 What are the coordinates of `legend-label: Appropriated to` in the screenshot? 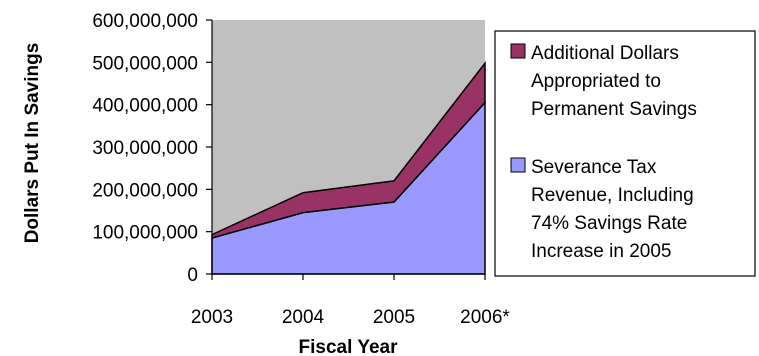 It's located at (596, 81).